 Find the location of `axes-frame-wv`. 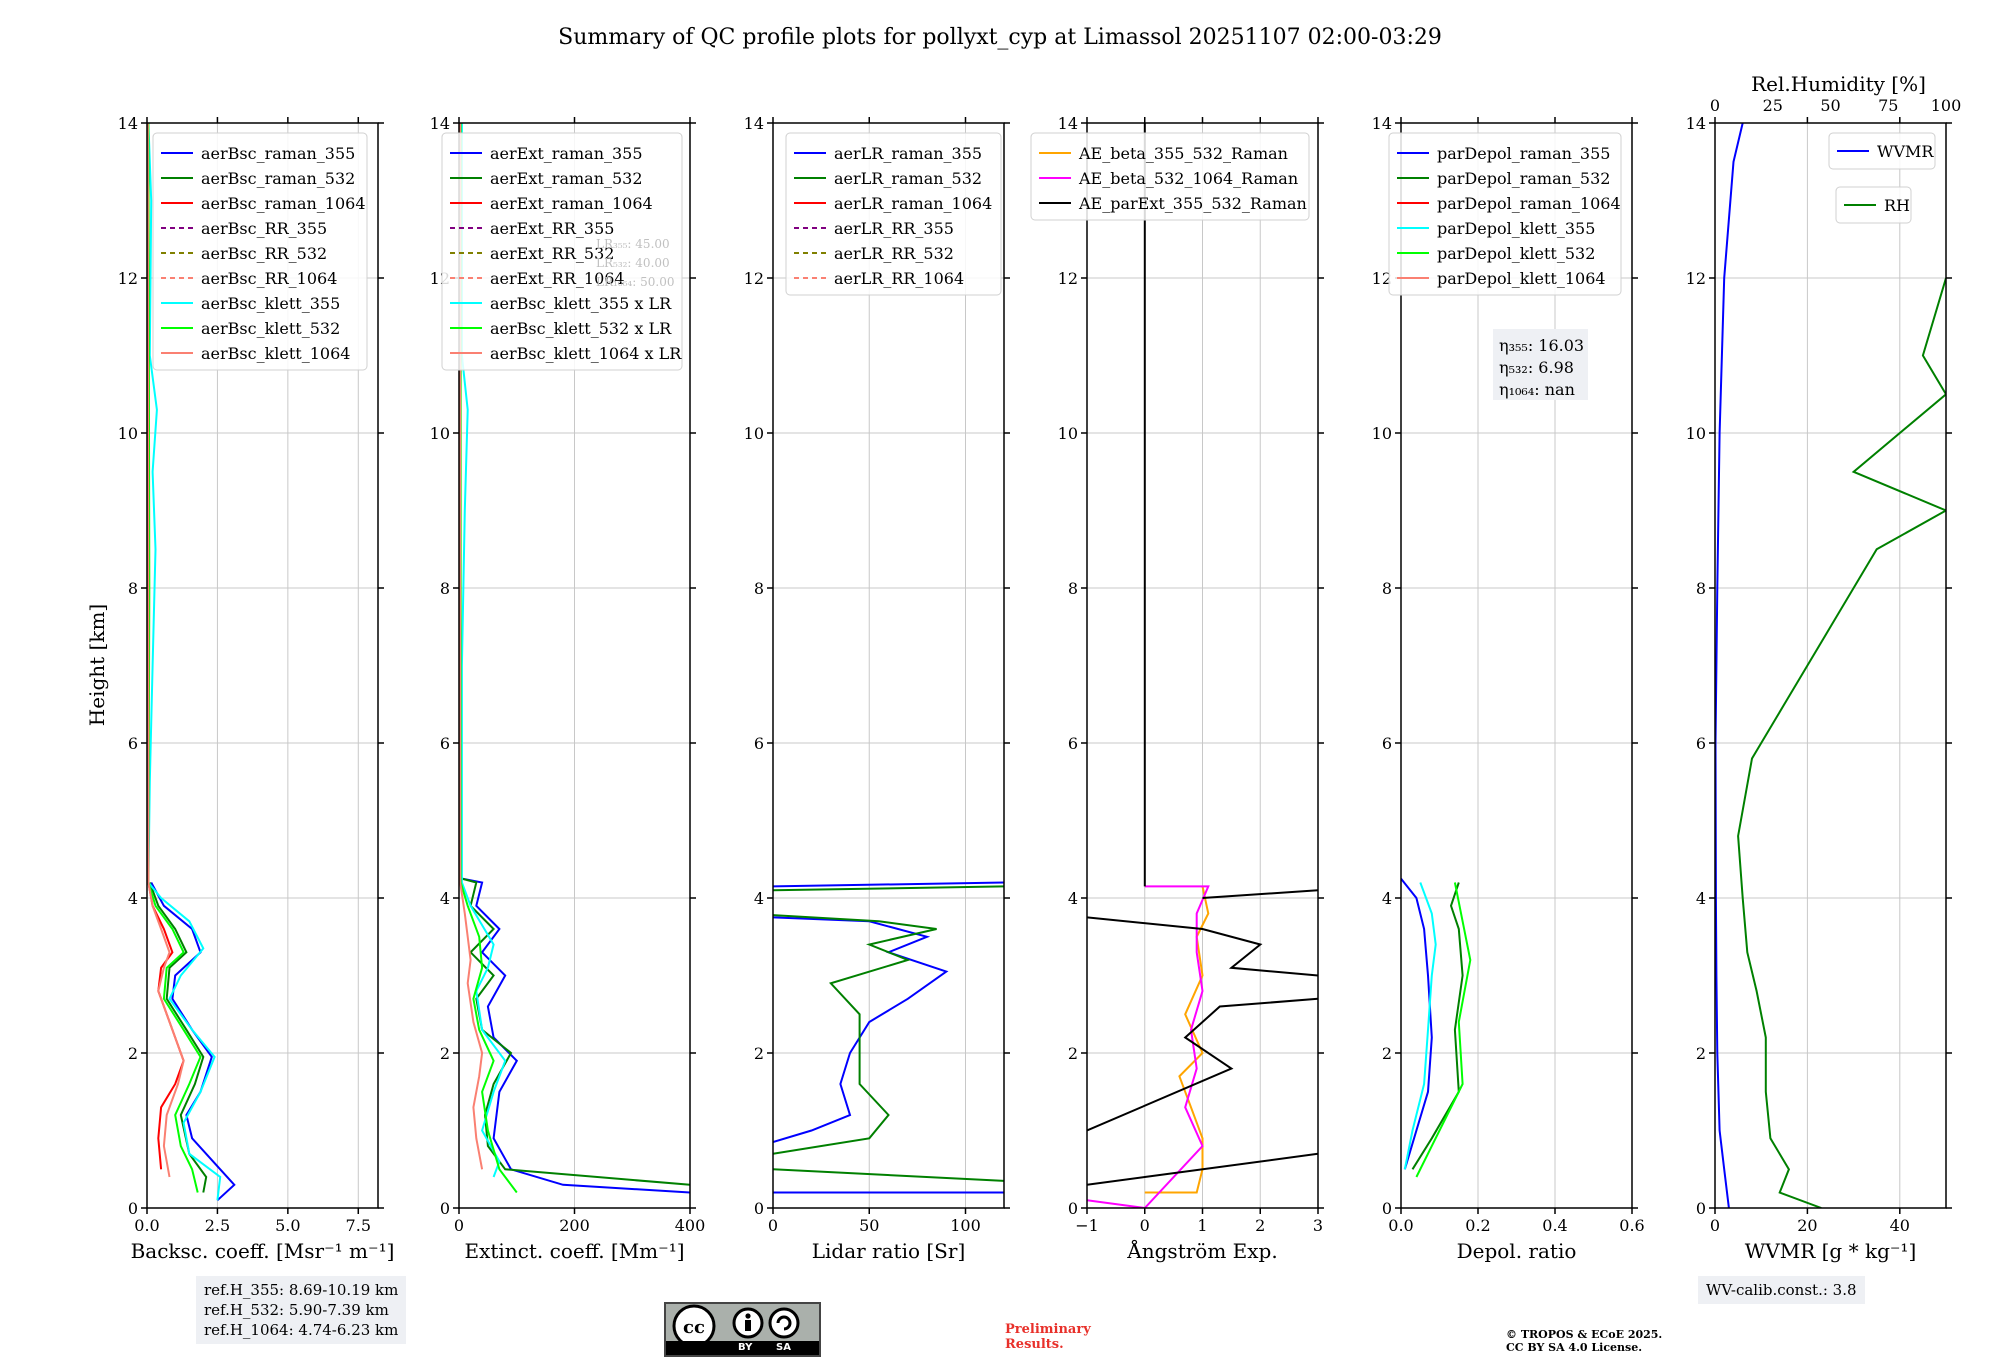

axes-frame-wv is located at coordinates (1830, 665).